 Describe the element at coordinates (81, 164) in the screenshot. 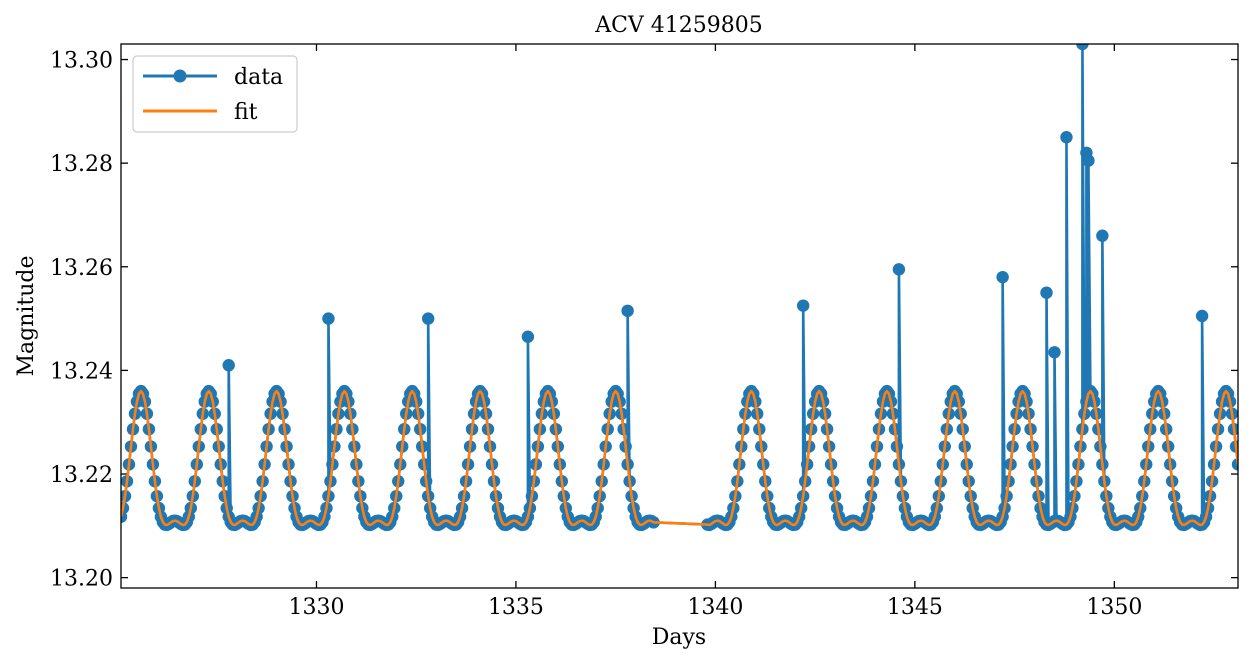

I see `y-tick-label: 13.28` at that location.